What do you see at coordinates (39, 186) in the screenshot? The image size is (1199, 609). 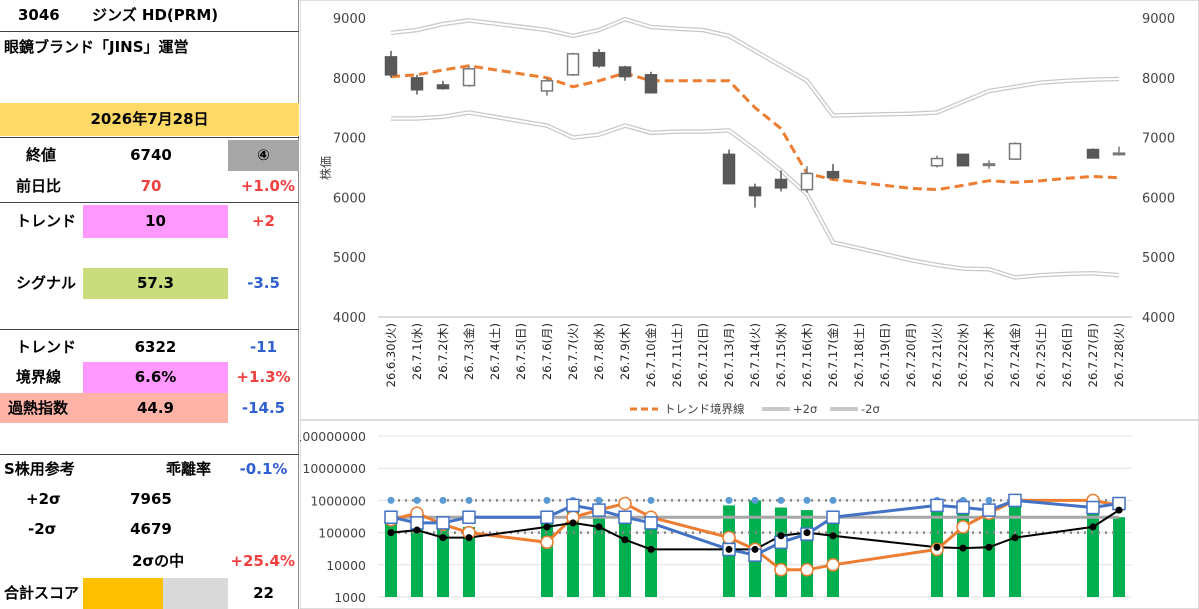 I see `change-label: 前日比` at bounding box center [39, 186].